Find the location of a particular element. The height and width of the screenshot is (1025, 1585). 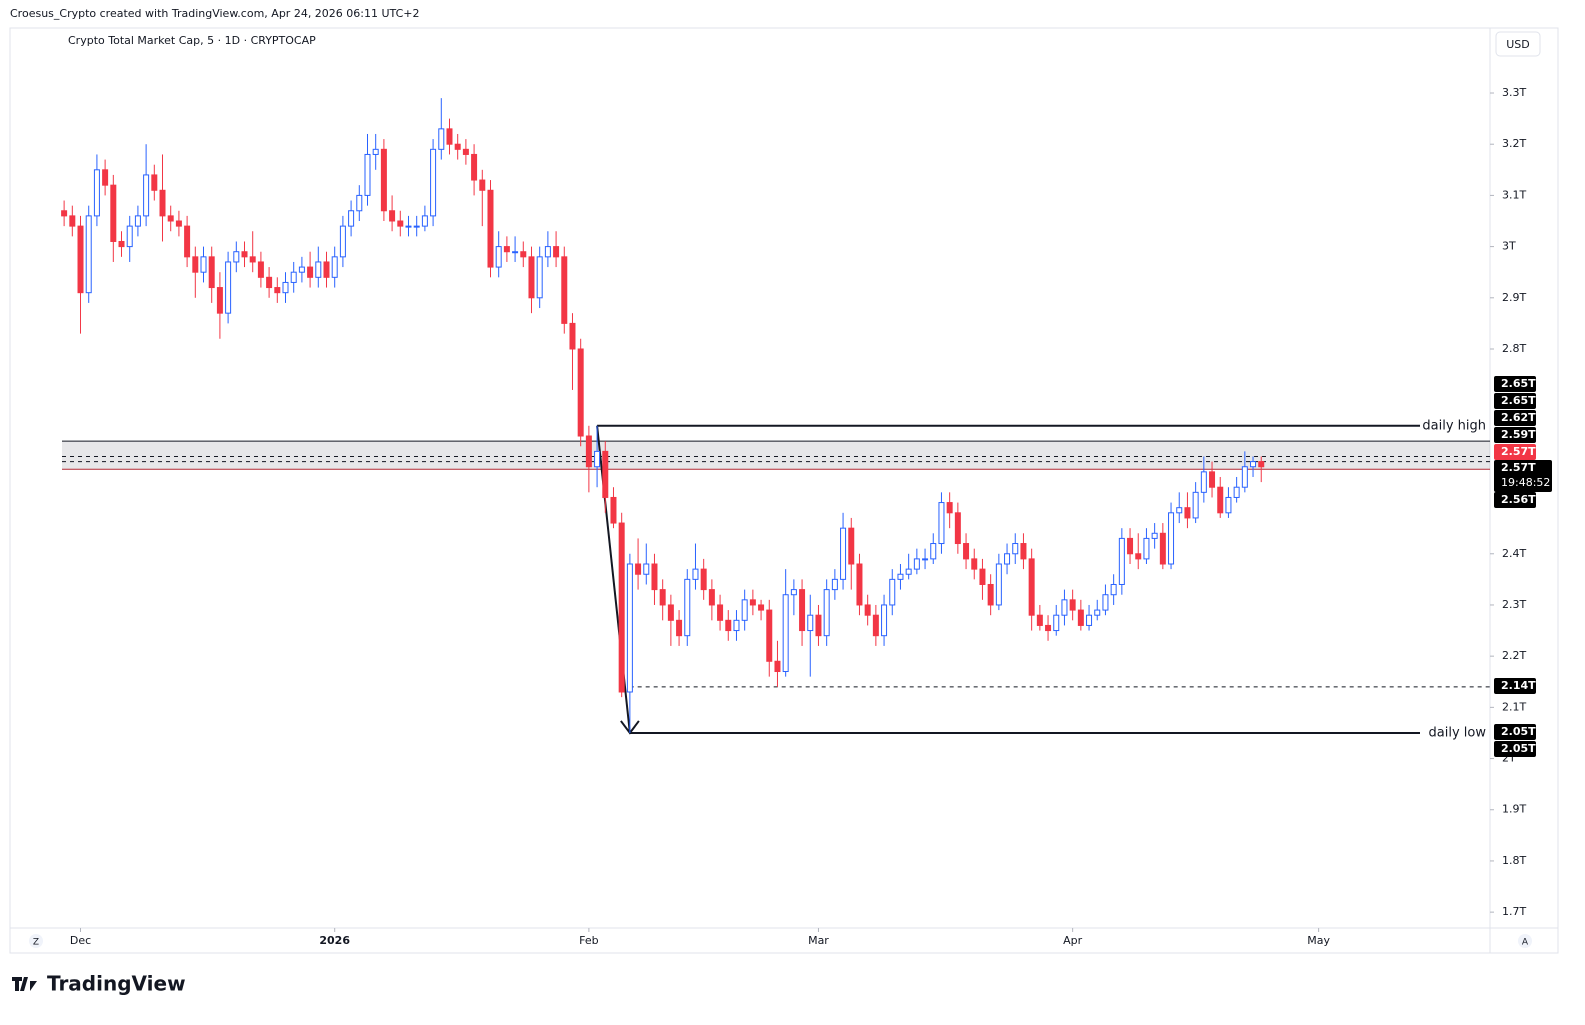

y-tick-label: 3.3T is located at coordinates (1514, 92).